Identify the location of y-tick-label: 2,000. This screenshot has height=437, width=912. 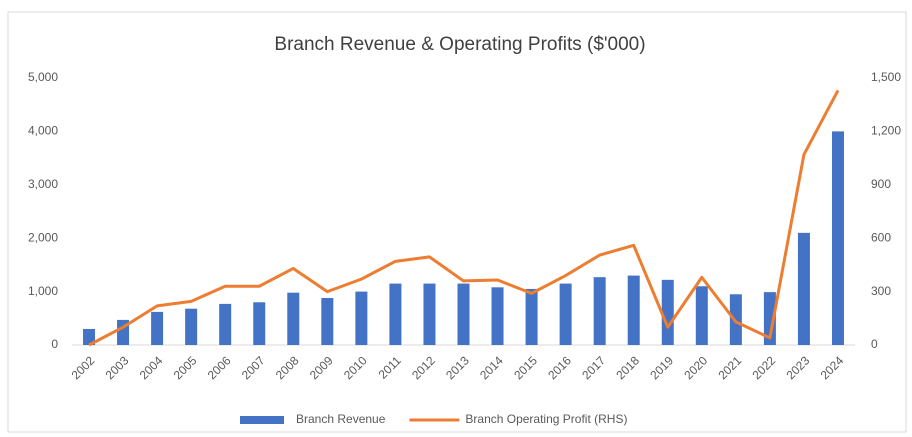
(43, 237).